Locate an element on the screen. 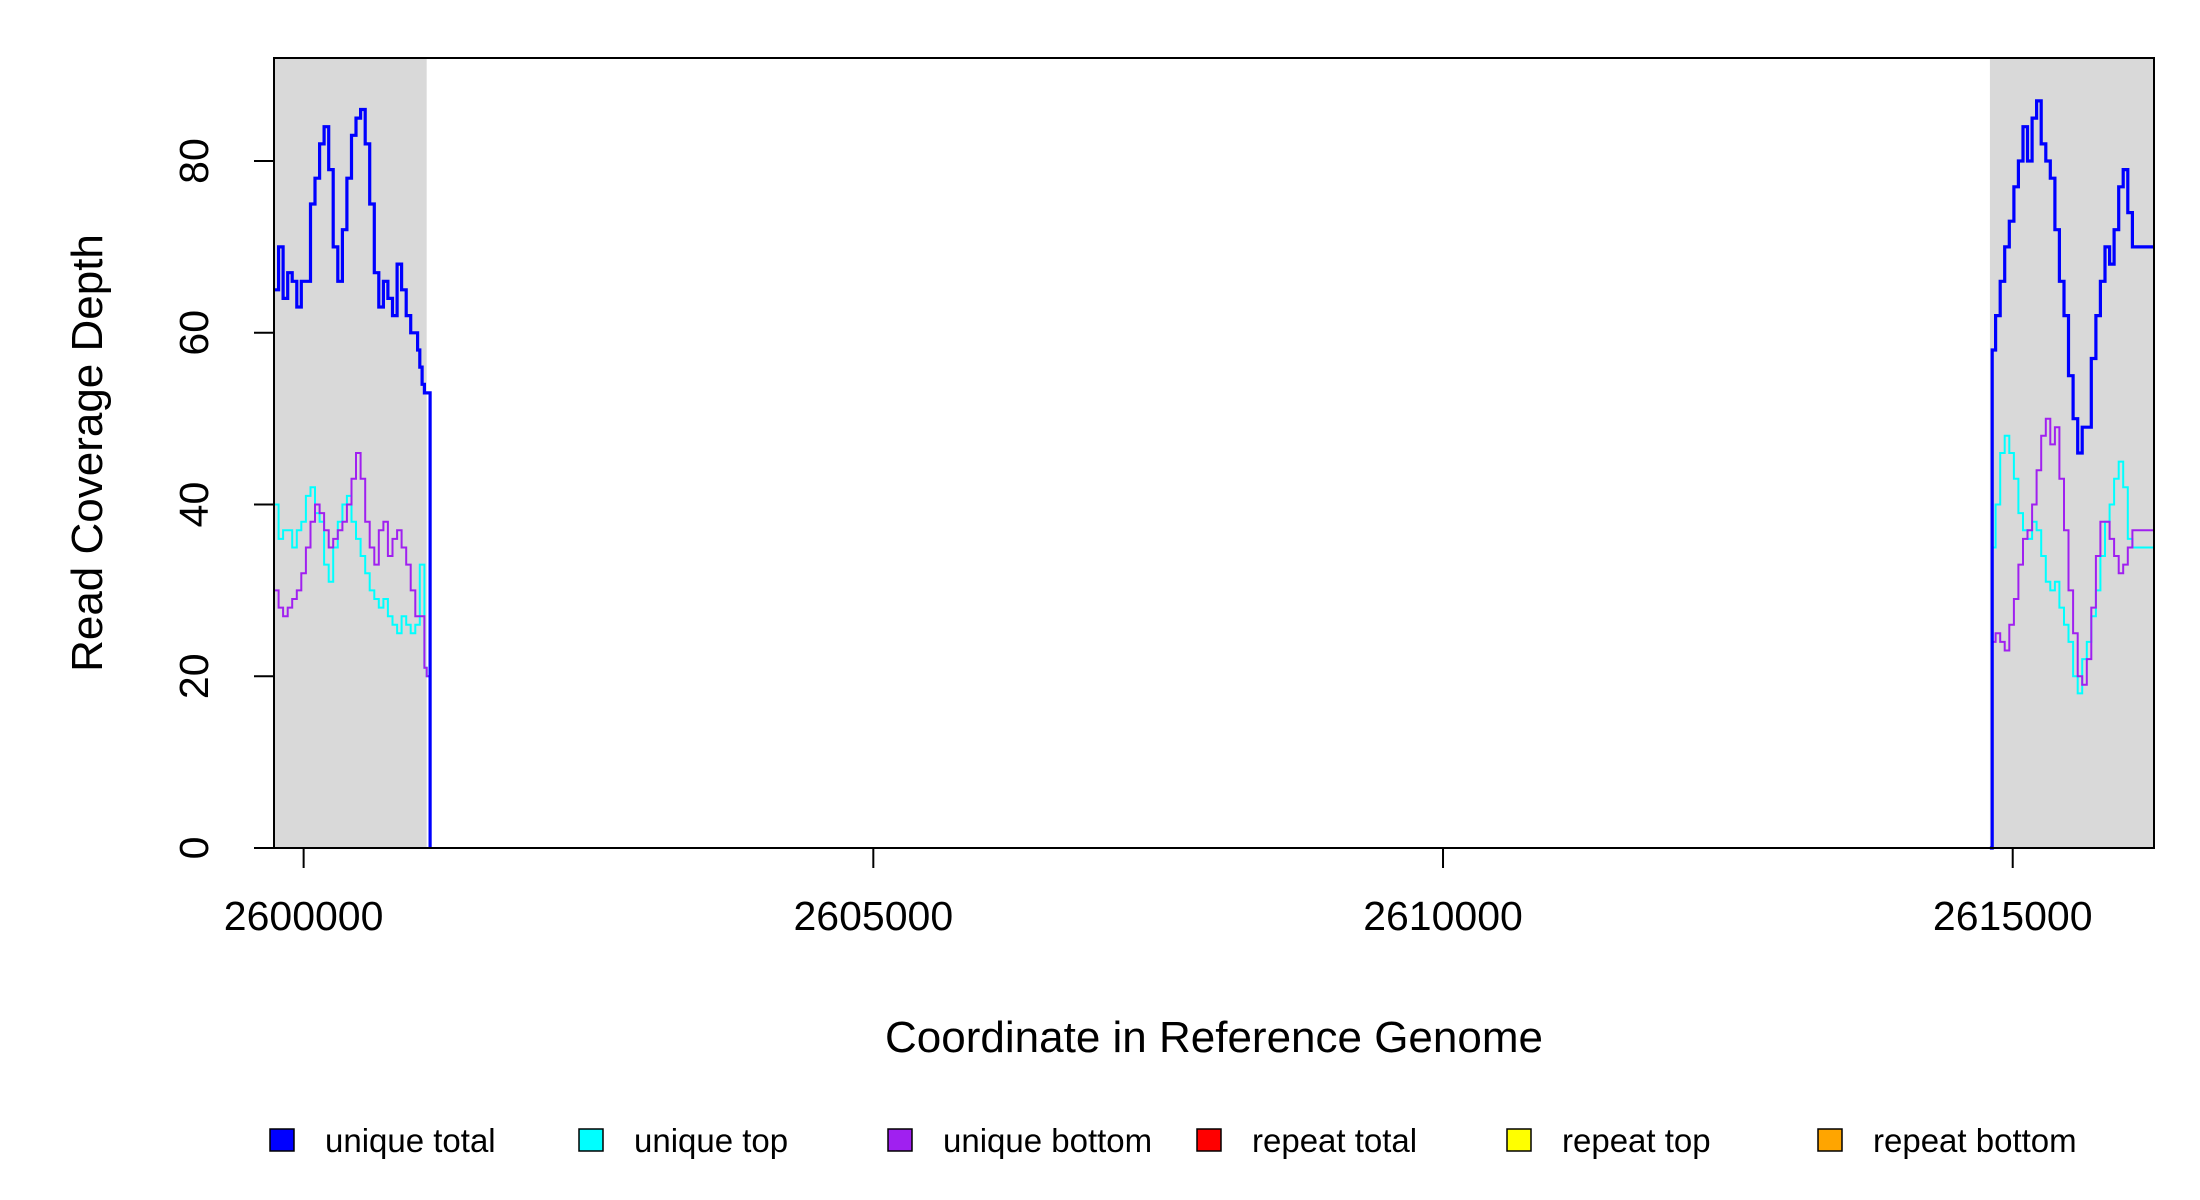  legend-label-repeat-bottom: repeat bottom is located at coordinates (1975, 1140).